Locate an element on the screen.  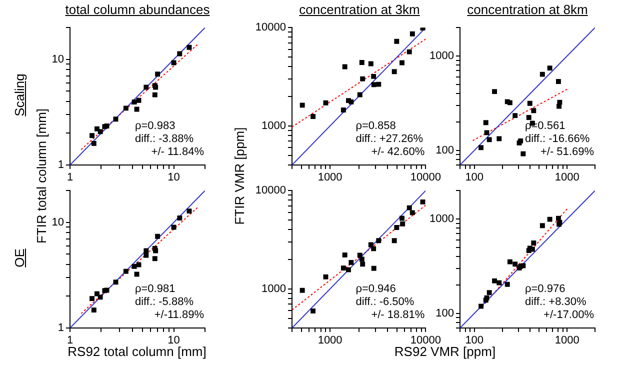
annotation: ρ=0.976 is located at coordinates (545, 289).